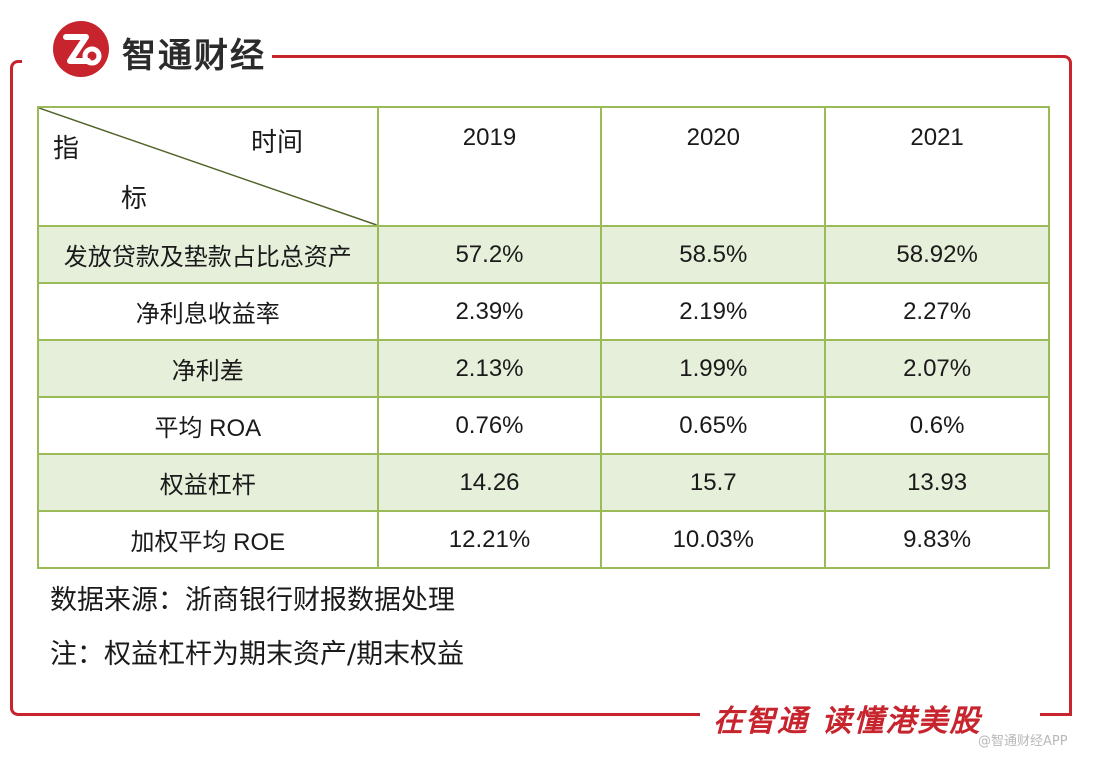 The height and width of the screenshot is (757, 1094). Describe the element at coordinates (672, 66) in the screenshot. I see `frame-border-top` at that location.